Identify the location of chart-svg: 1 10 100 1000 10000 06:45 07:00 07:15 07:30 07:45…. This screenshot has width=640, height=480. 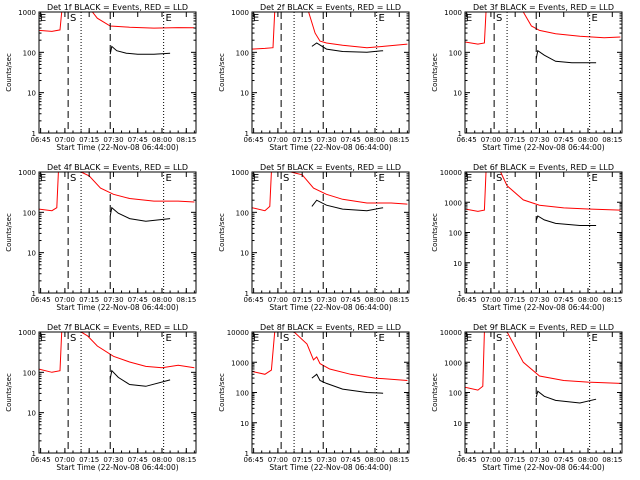
(314, 397).